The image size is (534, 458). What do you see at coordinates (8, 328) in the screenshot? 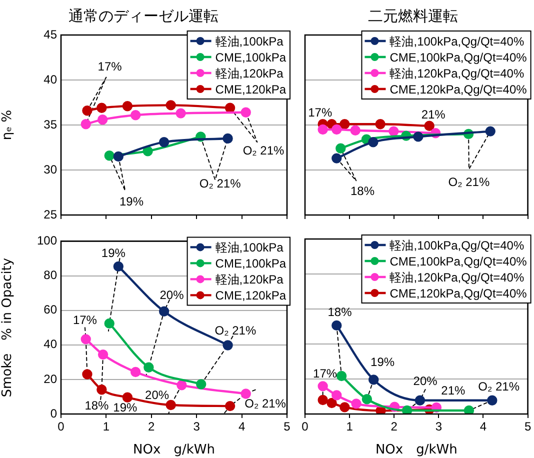
I see `y-axis-title: Smoke % in Opacity` at bounding box center [8, 328].